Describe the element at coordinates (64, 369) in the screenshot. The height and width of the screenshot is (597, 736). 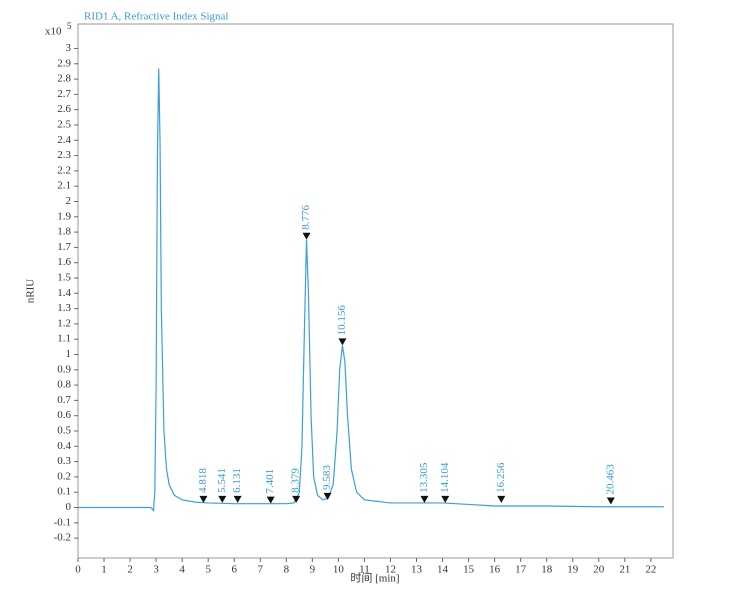
I see `y-tick-label: 0.9` at that location.